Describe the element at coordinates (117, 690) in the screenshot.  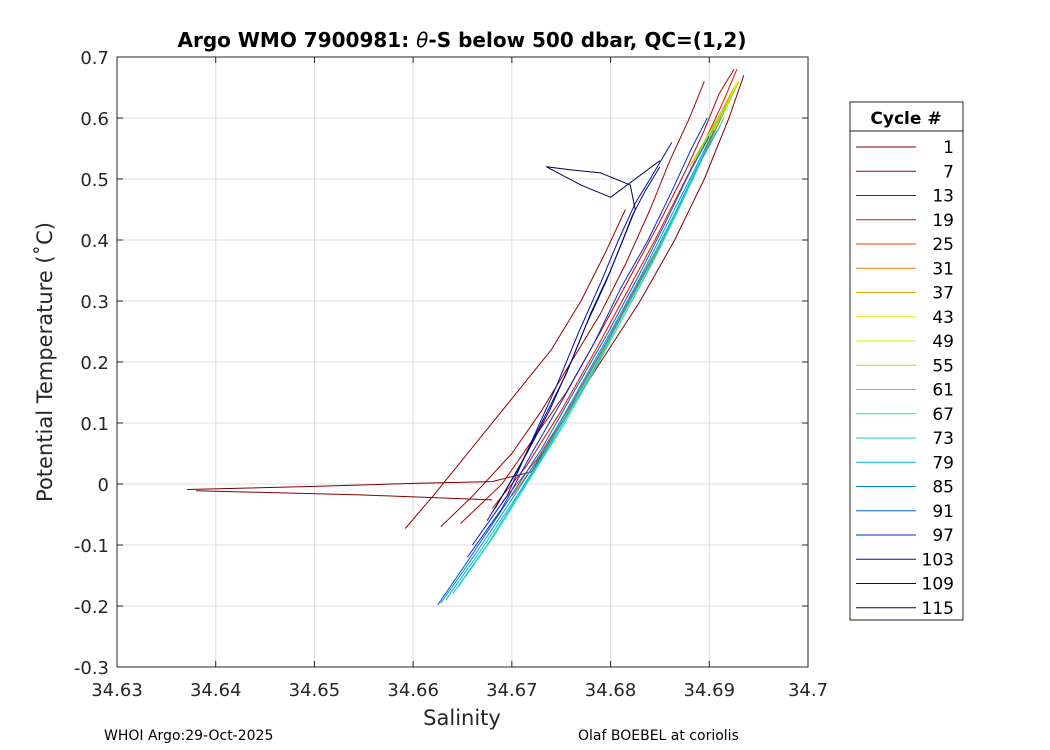
I see `x-tick-label: 34.63` at that location.